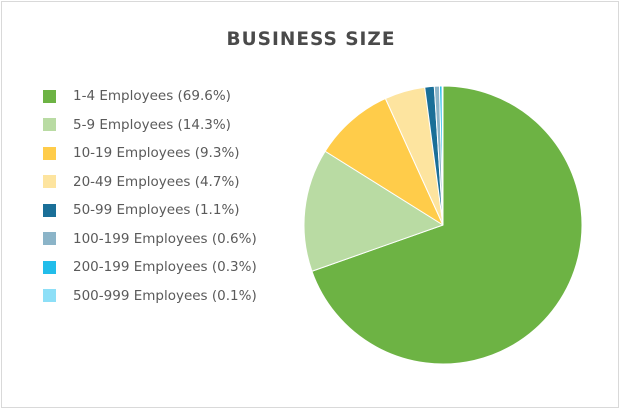 The image size is (622, 411). I want to click on legend-item: 20-49 Employees (4.7%), so click(141, 182).